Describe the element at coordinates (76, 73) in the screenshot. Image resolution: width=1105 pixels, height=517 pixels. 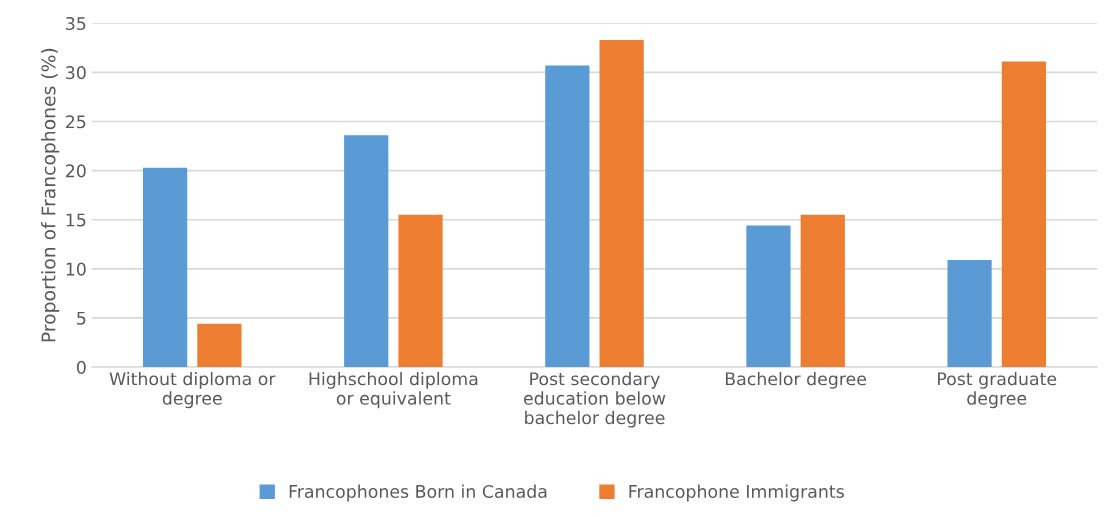
I see `y-tick-label: 30` at that location.